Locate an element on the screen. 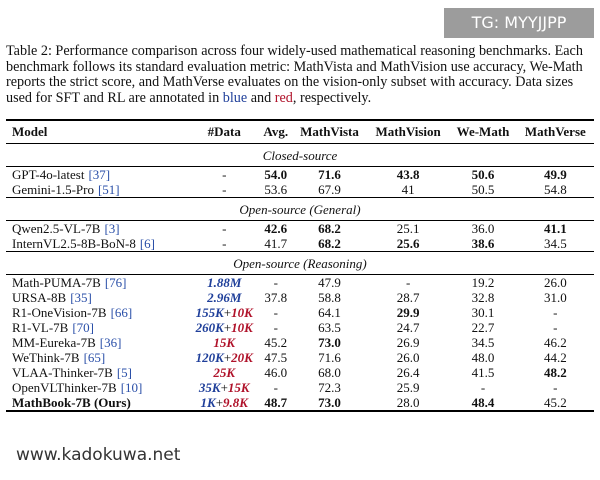  score-cell: 63.5 is located at coordinates (329, 327).